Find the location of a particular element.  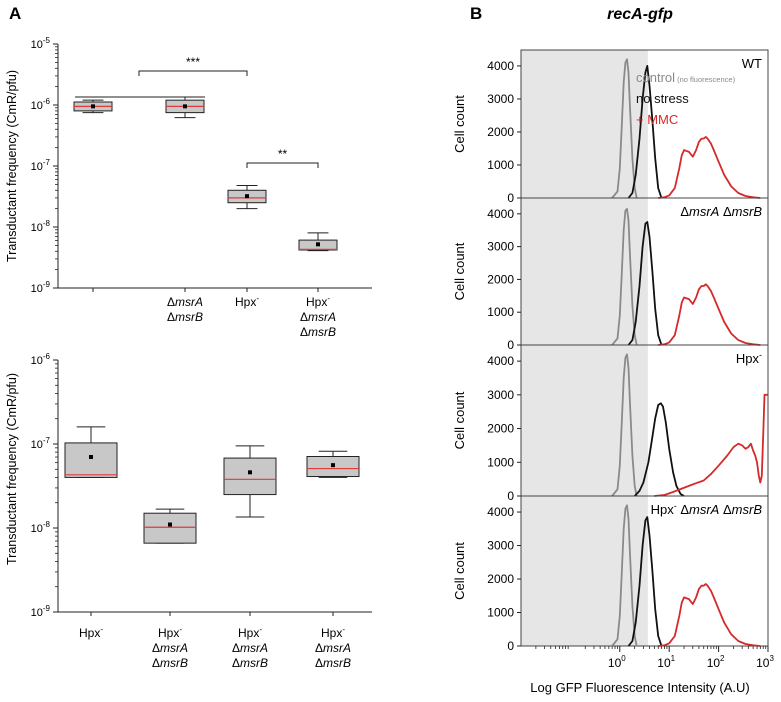

x-tick-exponent: 3 is located at coordinates (771, 658).